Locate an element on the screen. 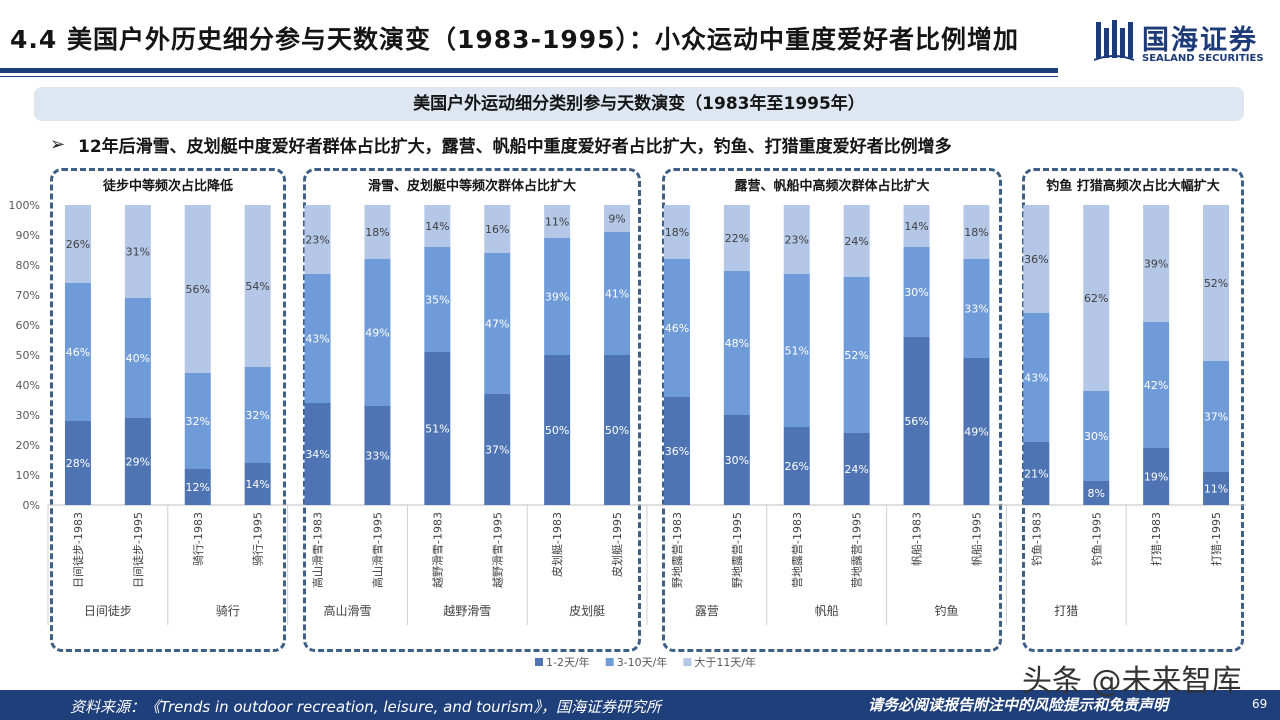 Image resolution: width=1280 pixels, height=720 pixels. title-divider-thin is located at coordinates (529, 76).